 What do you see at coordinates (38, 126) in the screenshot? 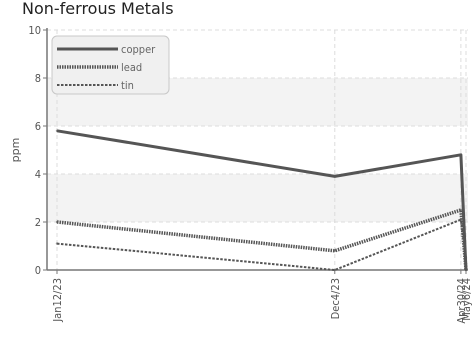
I see `y-tick-label-6: 6` at bounding box center [38, 126].